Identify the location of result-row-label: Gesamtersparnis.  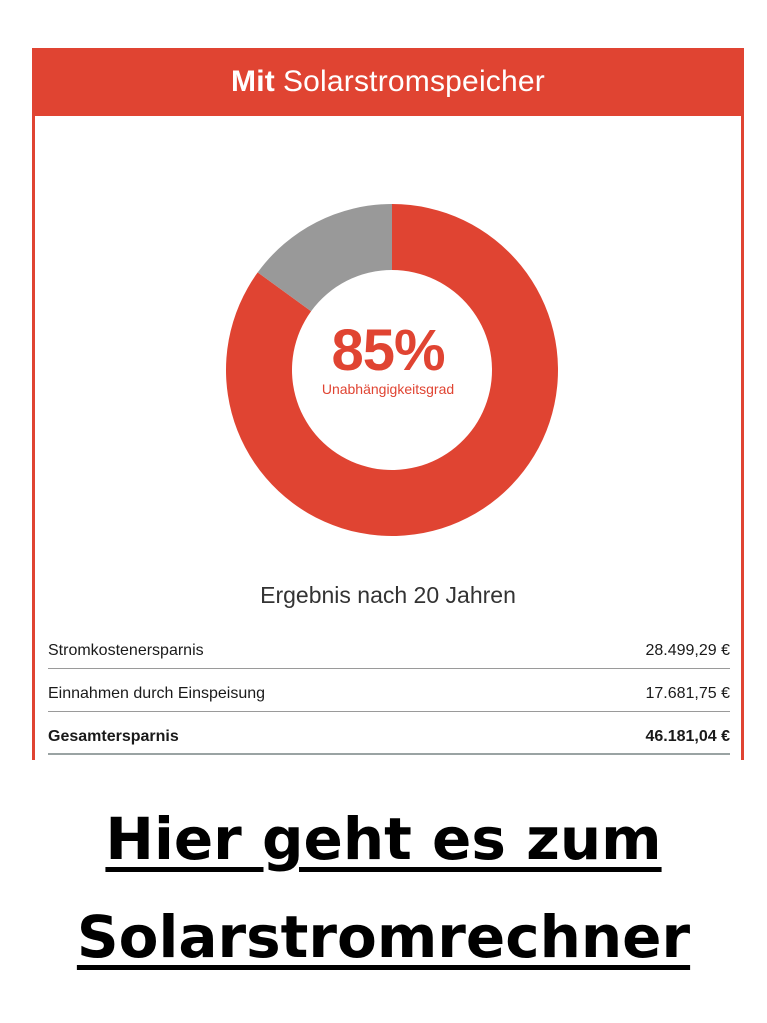
(113, 736).